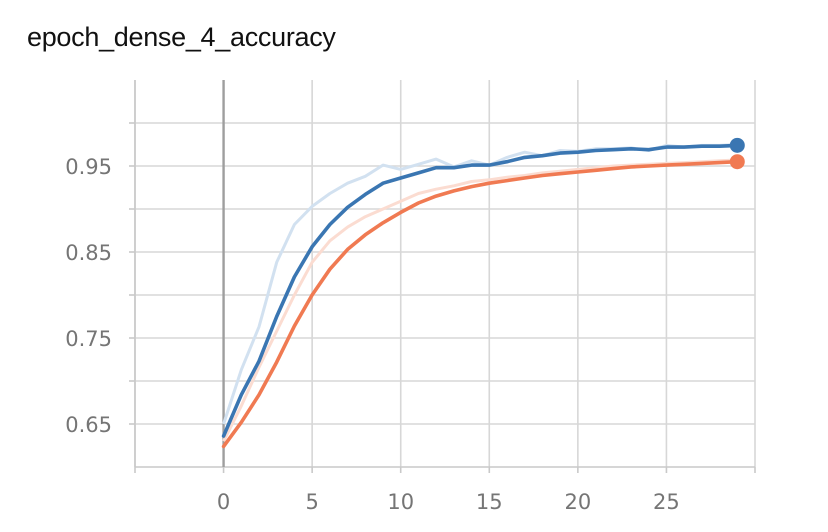 The image size is (828, 532). Describe the element at coordinates (88, 167) in the screenshot. I see `y-tick-label: 0.95` at that location.